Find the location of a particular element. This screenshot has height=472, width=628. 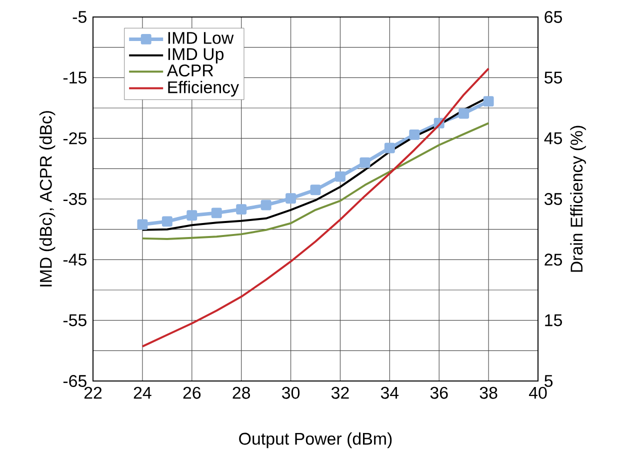

y-tick-label: -5 is located at coordinates (79, 17).